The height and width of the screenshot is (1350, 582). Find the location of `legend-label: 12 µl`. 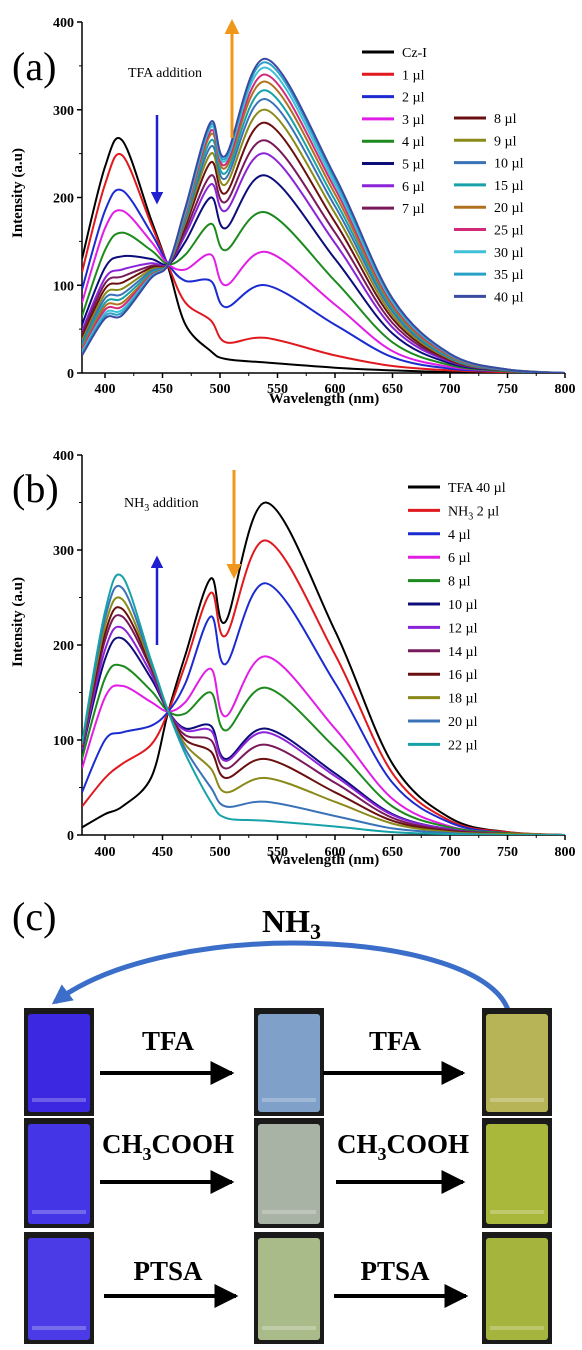

legend-label: 12 µl is located at coordinates (463, 628).